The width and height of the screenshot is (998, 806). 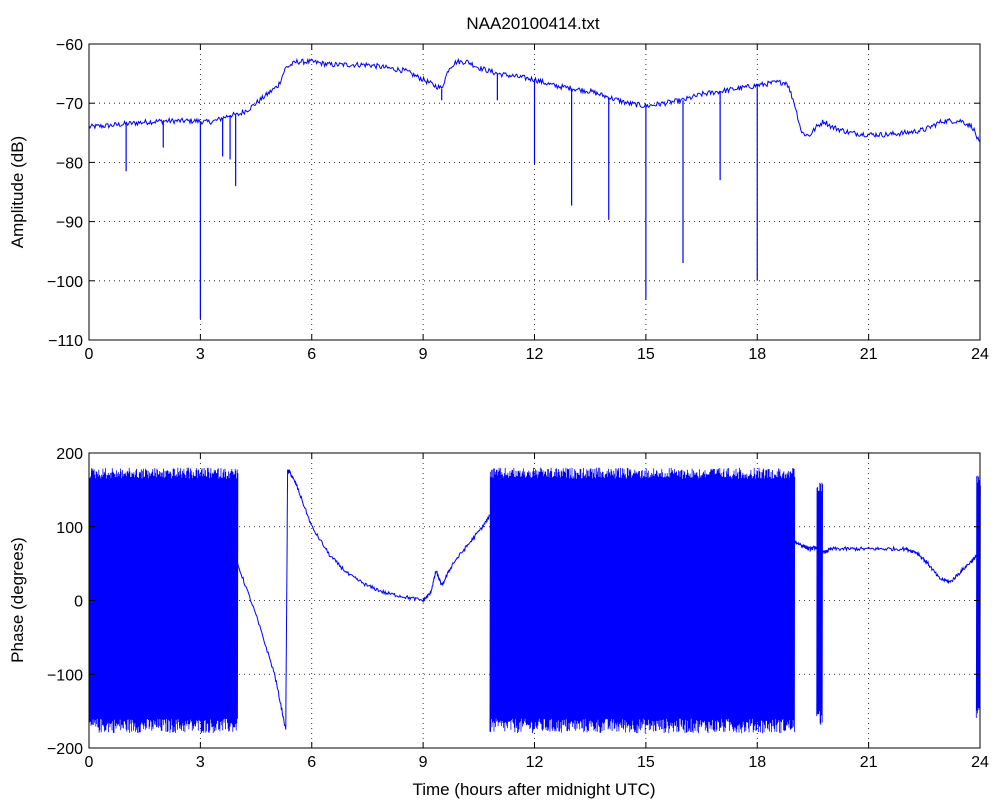 I want to click on y-tick-label: −80, so click(x=69, y=163).